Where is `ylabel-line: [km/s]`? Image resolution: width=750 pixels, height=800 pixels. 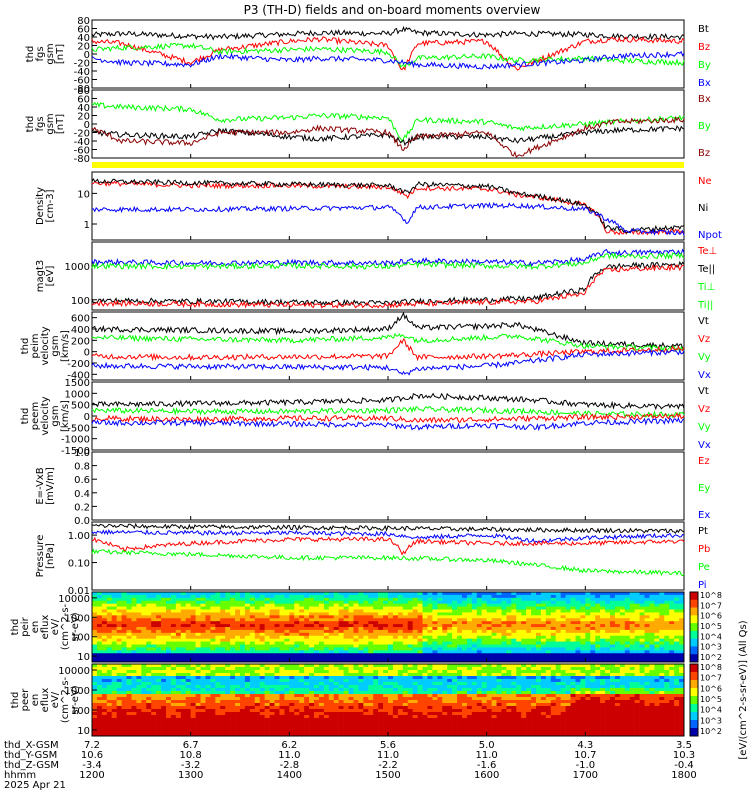
ylabel-line: [km/s] is located at coordinates (65, 416).